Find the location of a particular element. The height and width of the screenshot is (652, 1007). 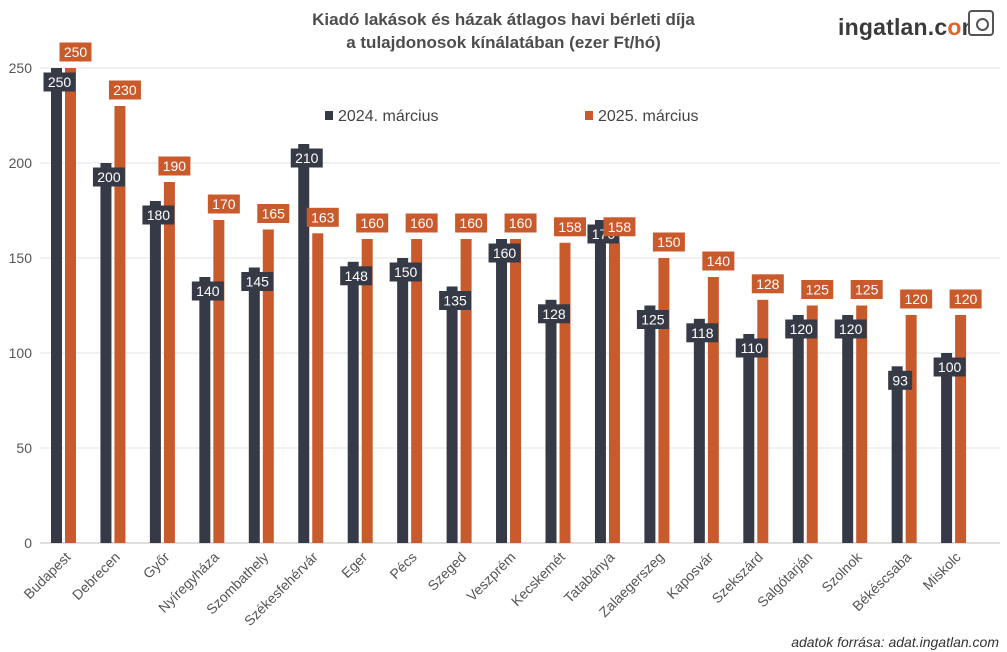

data-label-text: 163 is located at coordinates (323, 217).